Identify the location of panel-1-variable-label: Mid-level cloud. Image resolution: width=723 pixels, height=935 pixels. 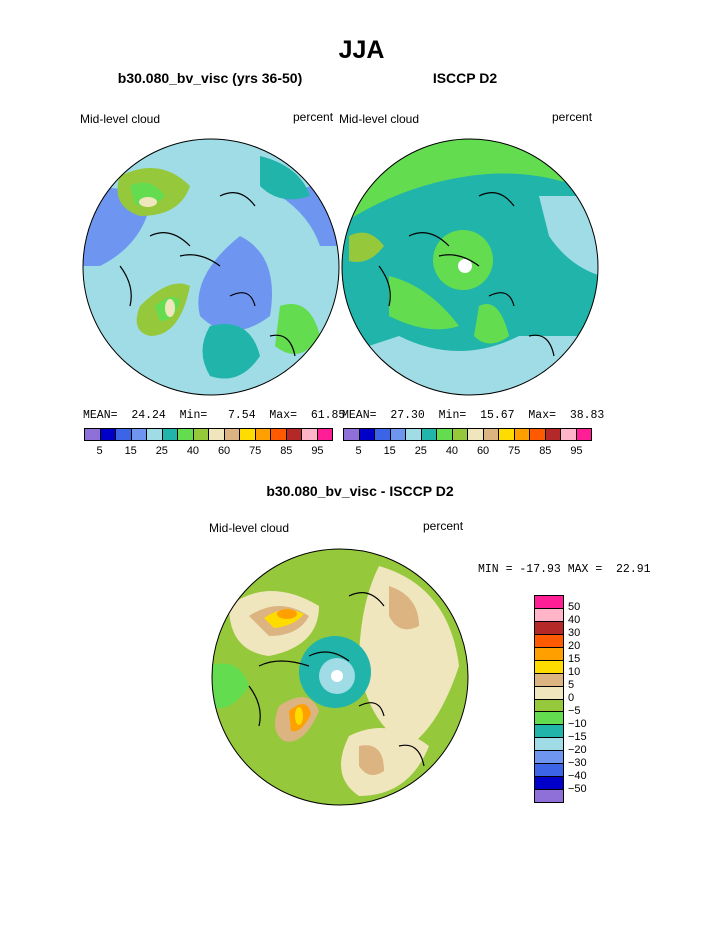
(120, 119).